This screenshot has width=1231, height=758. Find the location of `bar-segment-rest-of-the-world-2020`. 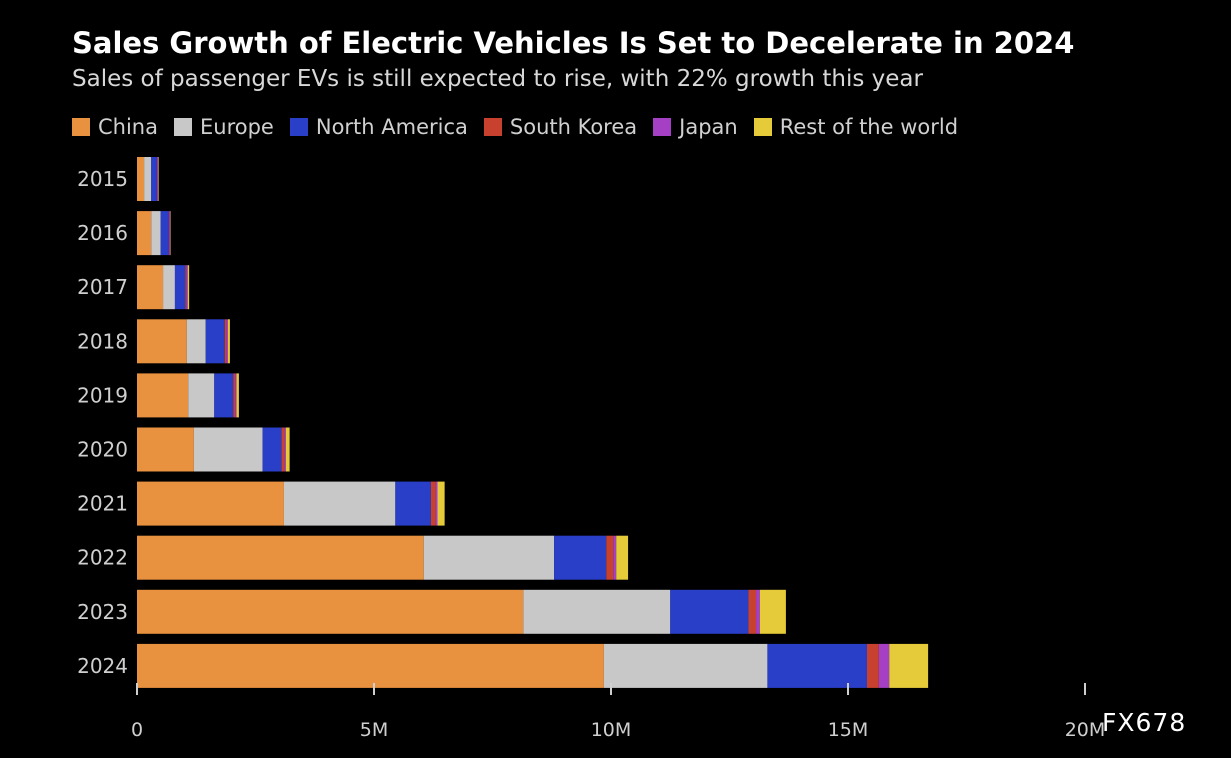

bar-segment-rest-of-the-world-2020 is located at coordinates (287, 449).